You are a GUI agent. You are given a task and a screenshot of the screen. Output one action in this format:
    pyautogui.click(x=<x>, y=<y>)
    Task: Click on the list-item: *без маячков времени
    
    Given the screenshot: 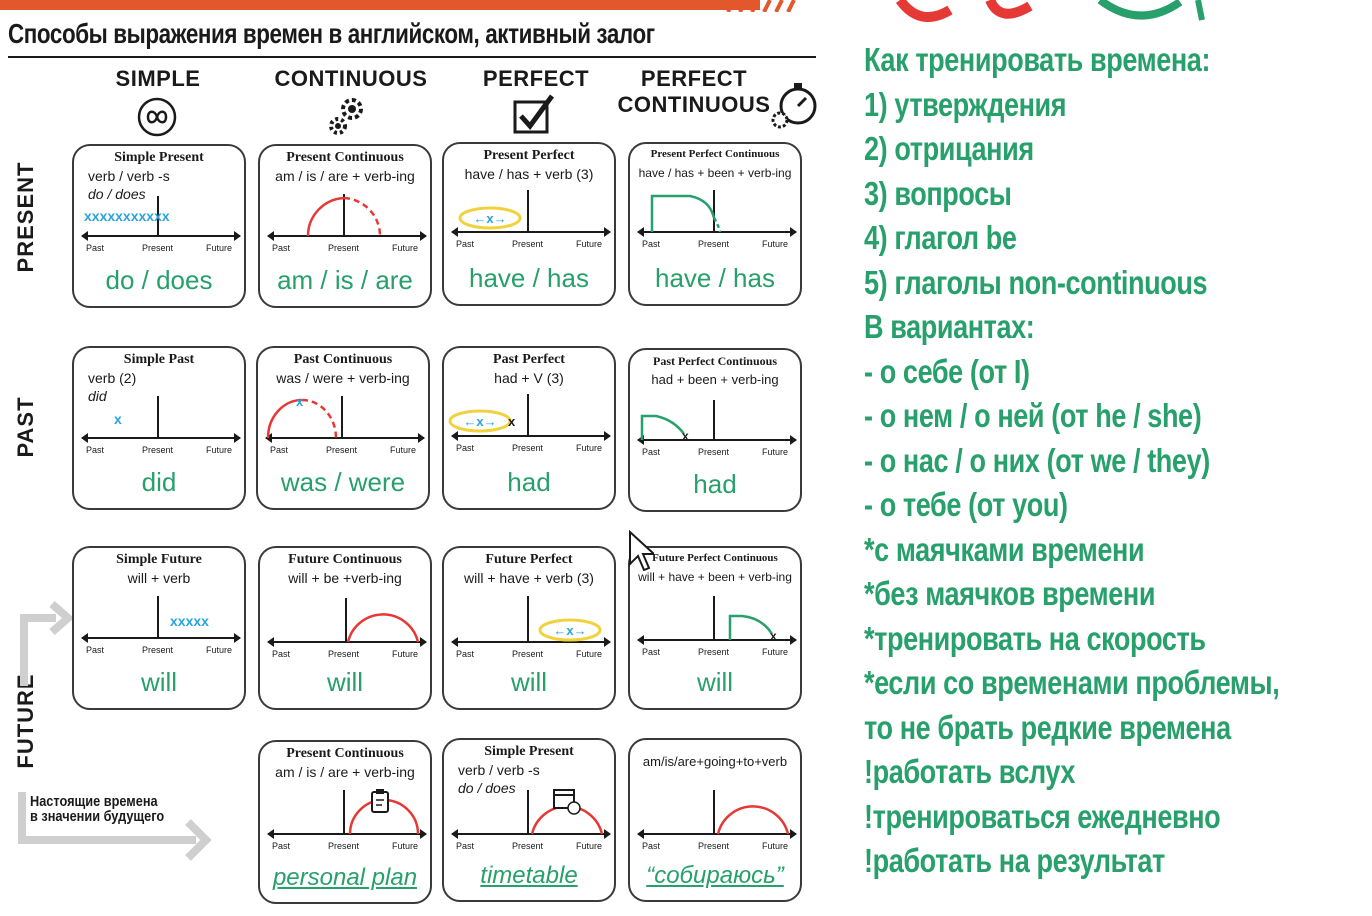 What is the action you would take?
    pyautogui.click(x=1010, y=593)
    